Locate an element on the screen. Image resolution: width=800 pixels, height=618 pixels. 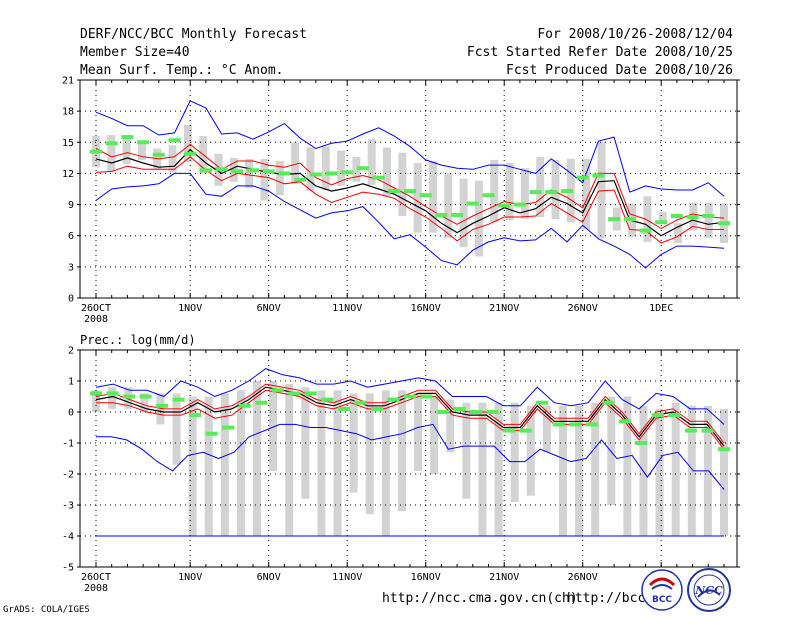
ncc-website-link: http://ncc.cma.gov.cn(ch) is located at coordinates (480, 598).